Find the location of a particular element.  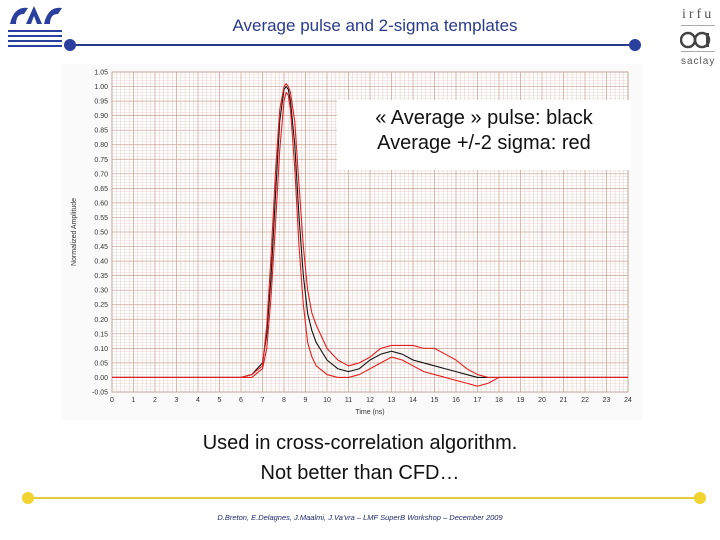

y-tick-label: 0.60 is located at coordinates (101, 203).